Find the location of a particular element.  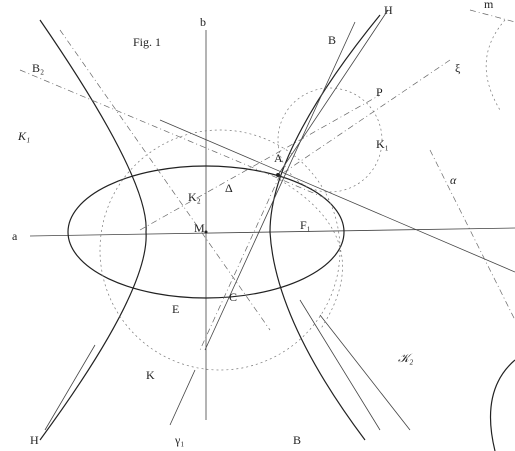

label: A is located at coordinates (278, 158).